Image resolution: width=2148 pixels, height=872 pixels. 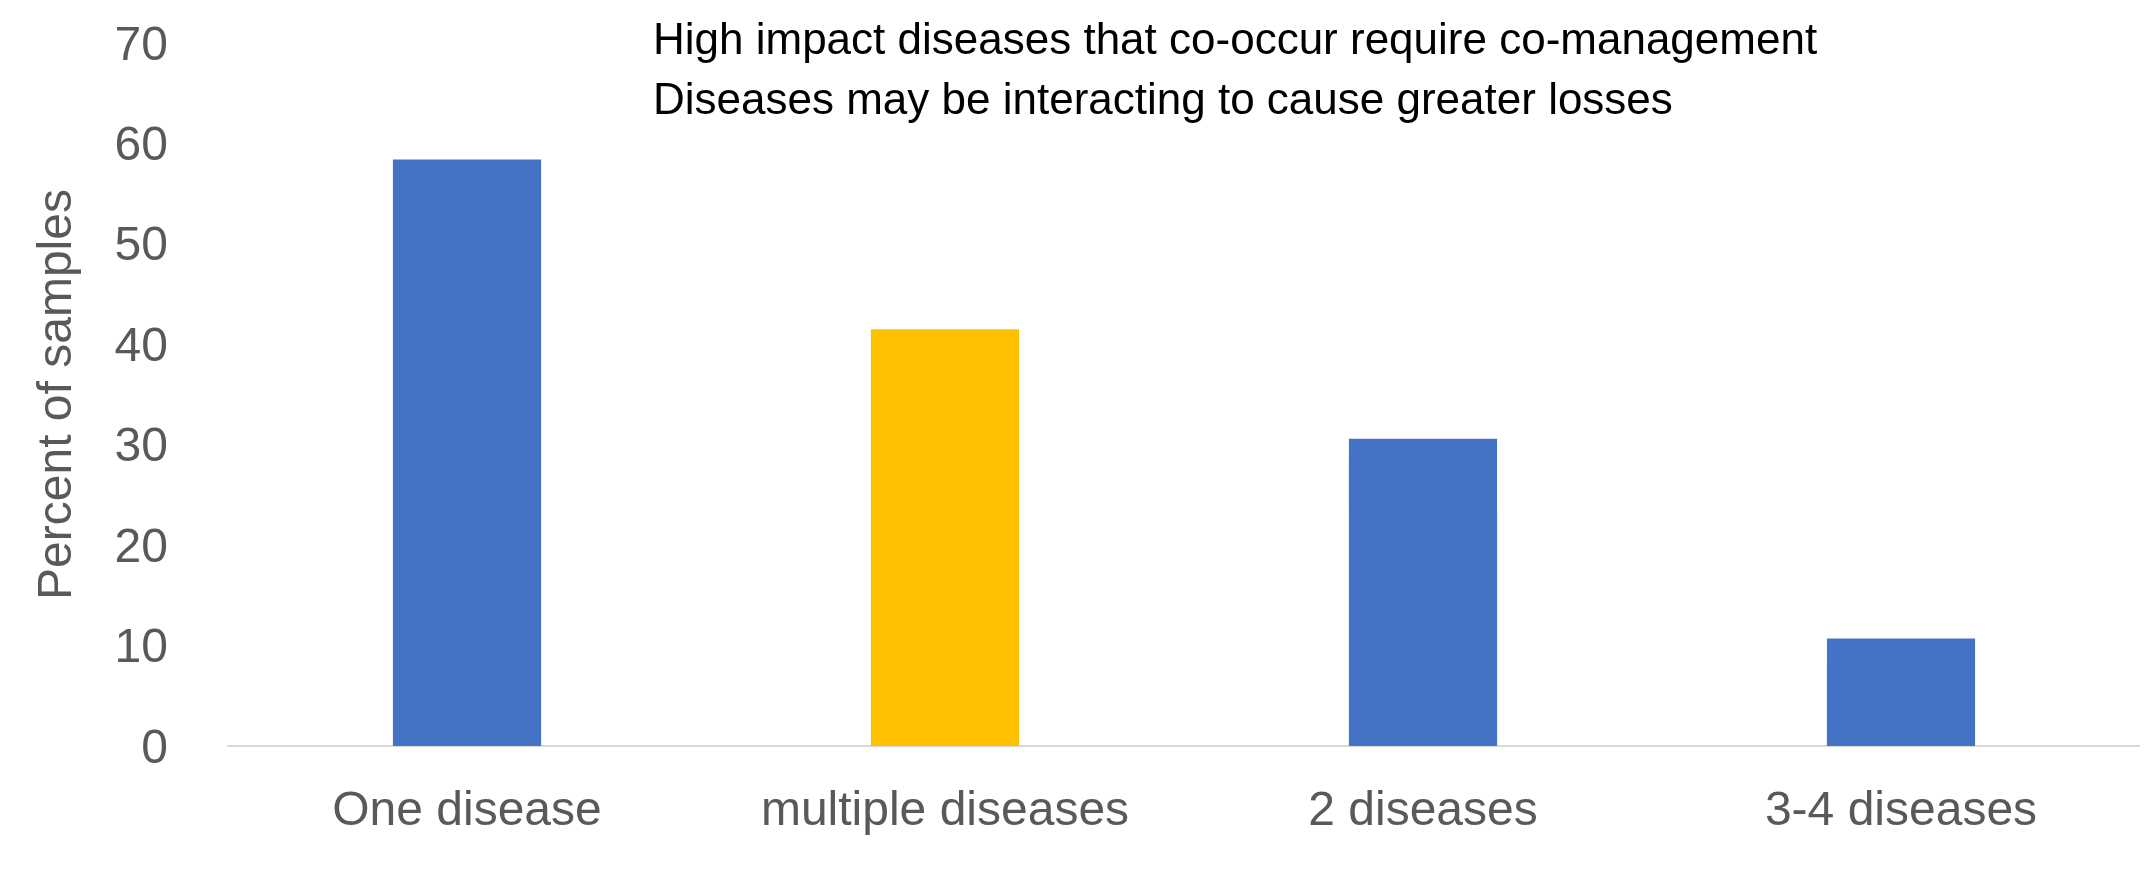 I want to click on annotation: Diseases may be interacting to cause greater losses, so click(x=1163, y=98).